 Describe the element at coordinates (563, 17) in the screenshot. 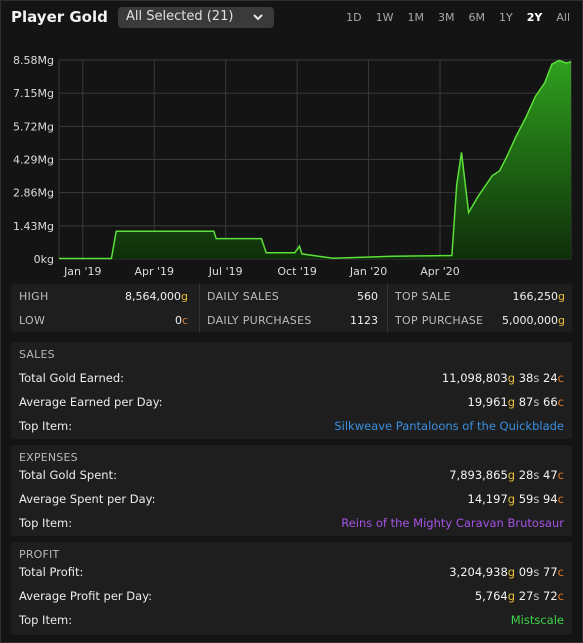

I see `range-tab-all: All` at that location.